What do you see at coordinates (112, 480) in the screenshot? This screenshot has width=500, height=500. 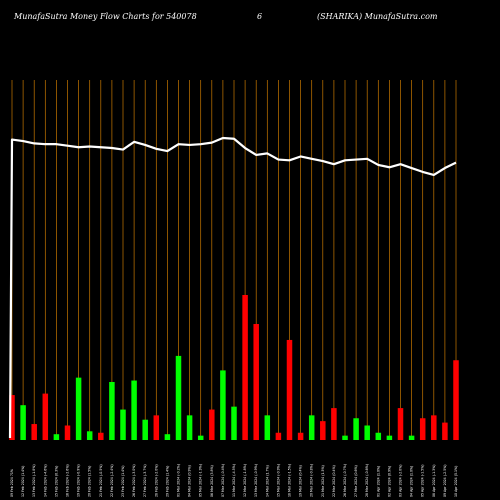 I see `x-tick-label: 22 Feb 2024 (-2.4%)` at bounding box center [112, 480].